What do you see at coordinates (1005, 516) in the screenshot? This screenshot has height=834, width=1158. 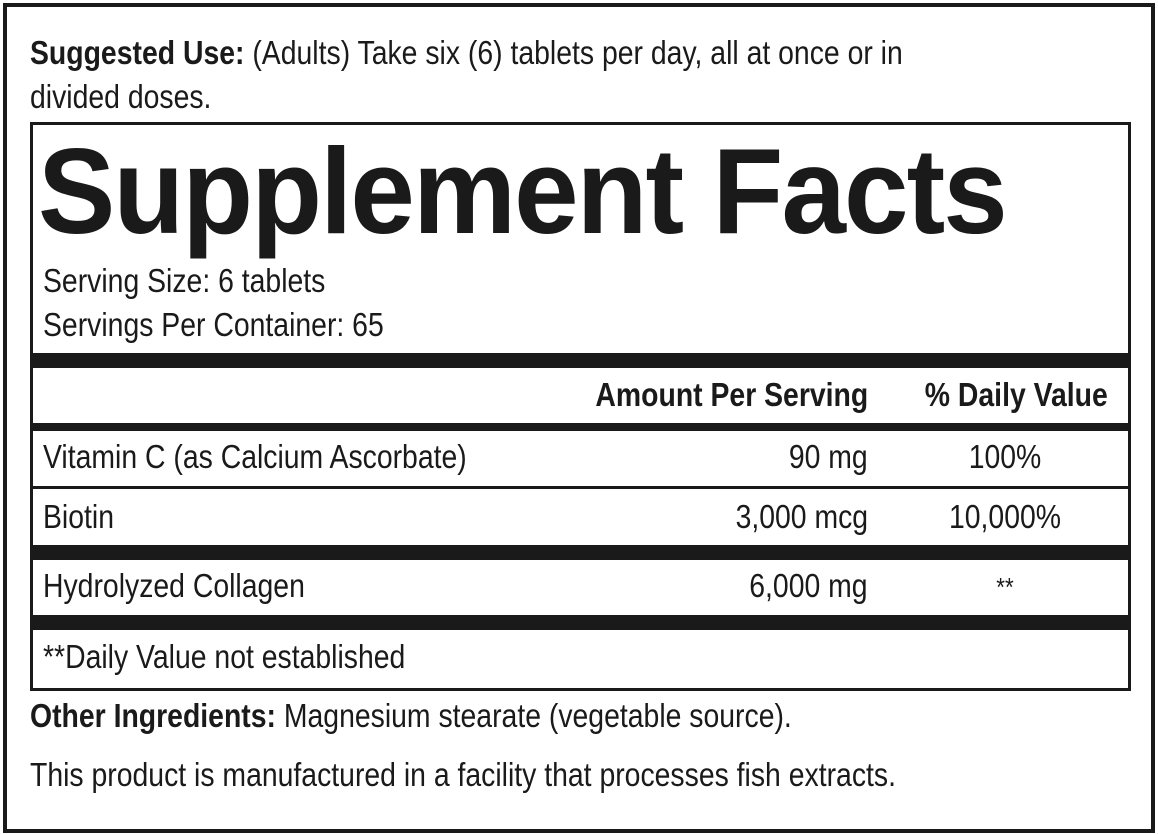 I see `row-dv: 10,000%` at bounding box center [1005, 516].